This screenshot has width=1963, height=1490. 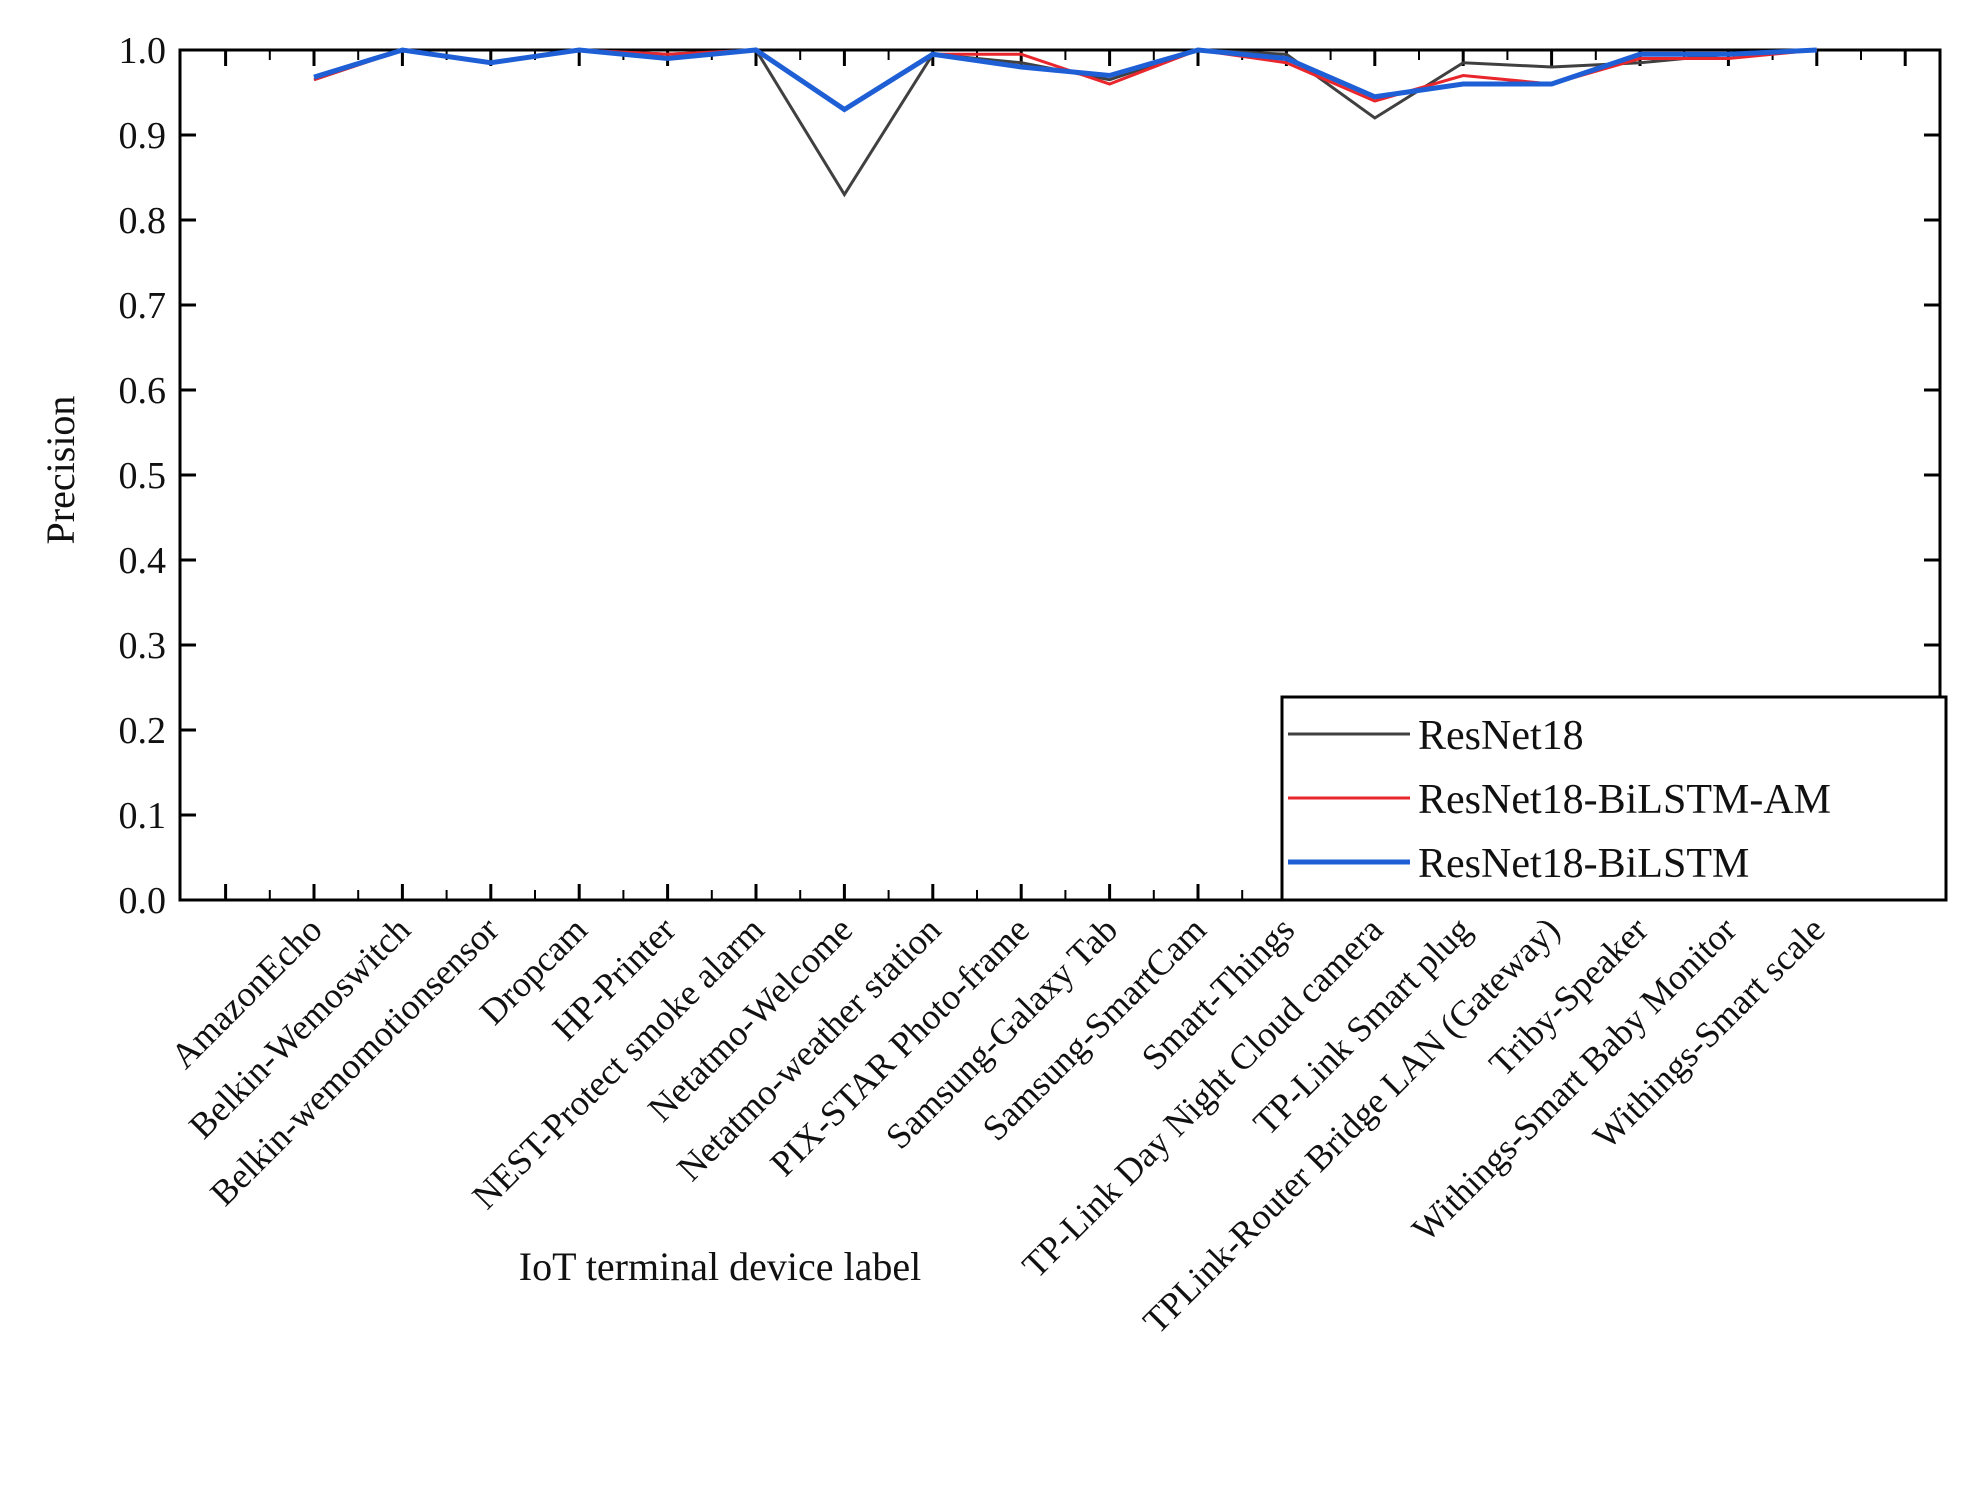 I want to click on y-tick-label: 0.3, so click(x=143, y=646).